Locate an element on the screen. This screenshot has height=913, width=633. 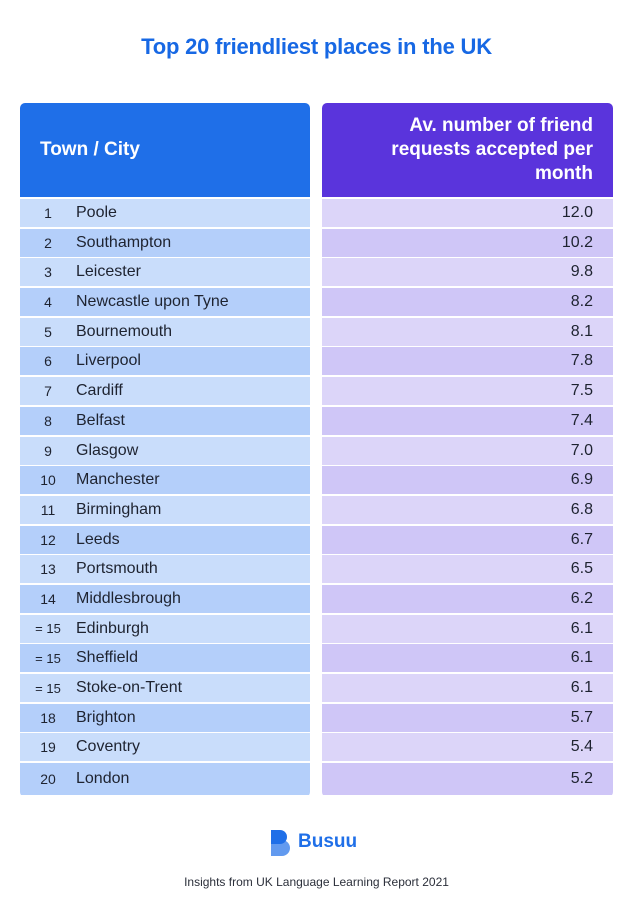
value-cell: 6.5 is located at coordinates (581, 569).